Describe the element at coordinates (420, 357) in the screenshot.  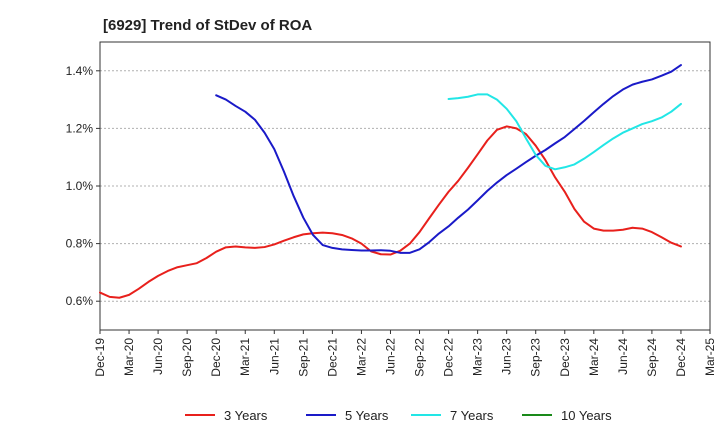
I see `x-tick-label: Sep-22` at that location.